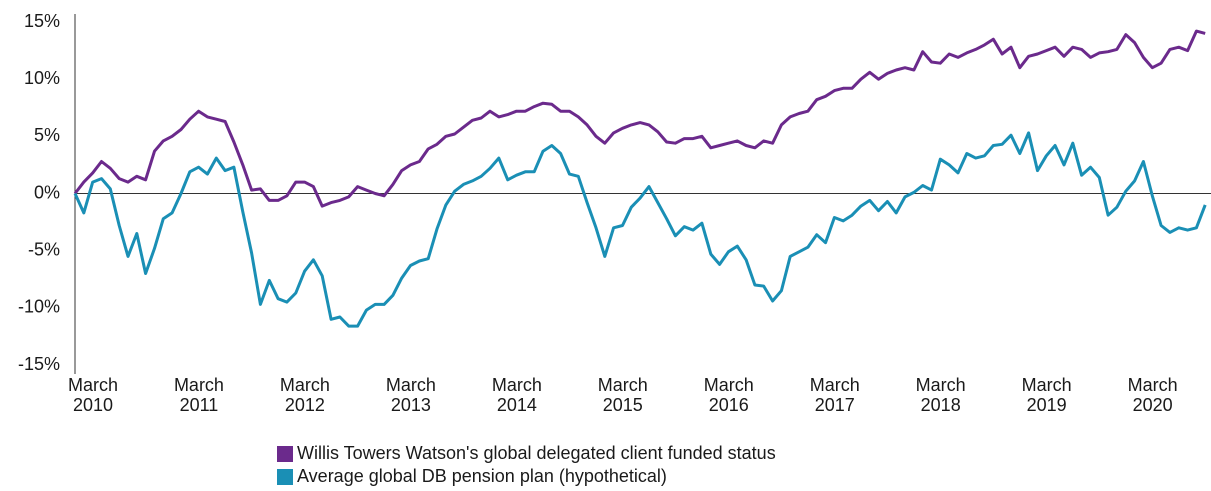 The image size is (1211, 491). What do you see at coordinates (411, 395) in the screenshot?
I see `x-tick-label: March 2013` at bounding box center [411, 395].